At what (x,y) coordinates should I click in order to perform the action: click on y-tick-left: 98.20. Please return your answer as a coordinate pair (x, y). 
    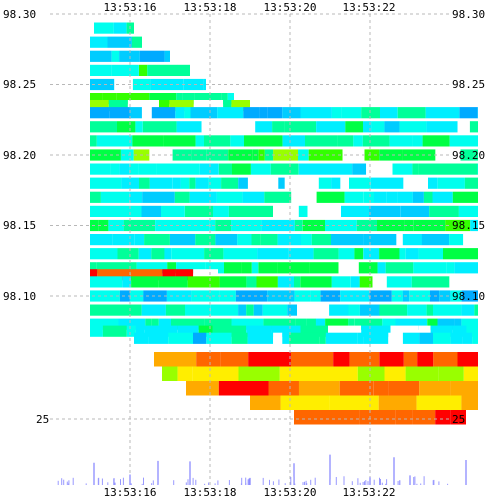
    Looking at the image, I should click on (19, 155).